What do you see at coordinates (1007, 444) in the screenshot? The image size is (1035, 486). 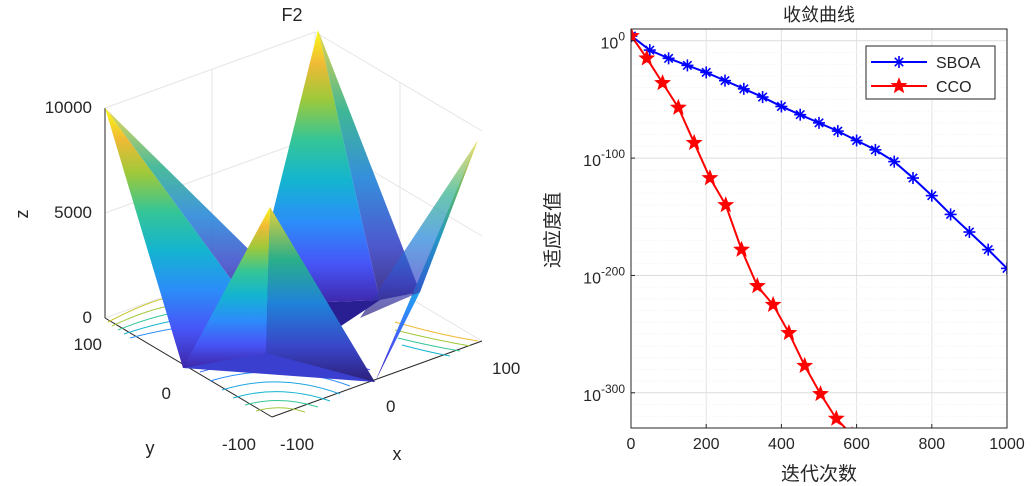 I see `x-tick-label: 1000` at bounding box center [1007, 444].